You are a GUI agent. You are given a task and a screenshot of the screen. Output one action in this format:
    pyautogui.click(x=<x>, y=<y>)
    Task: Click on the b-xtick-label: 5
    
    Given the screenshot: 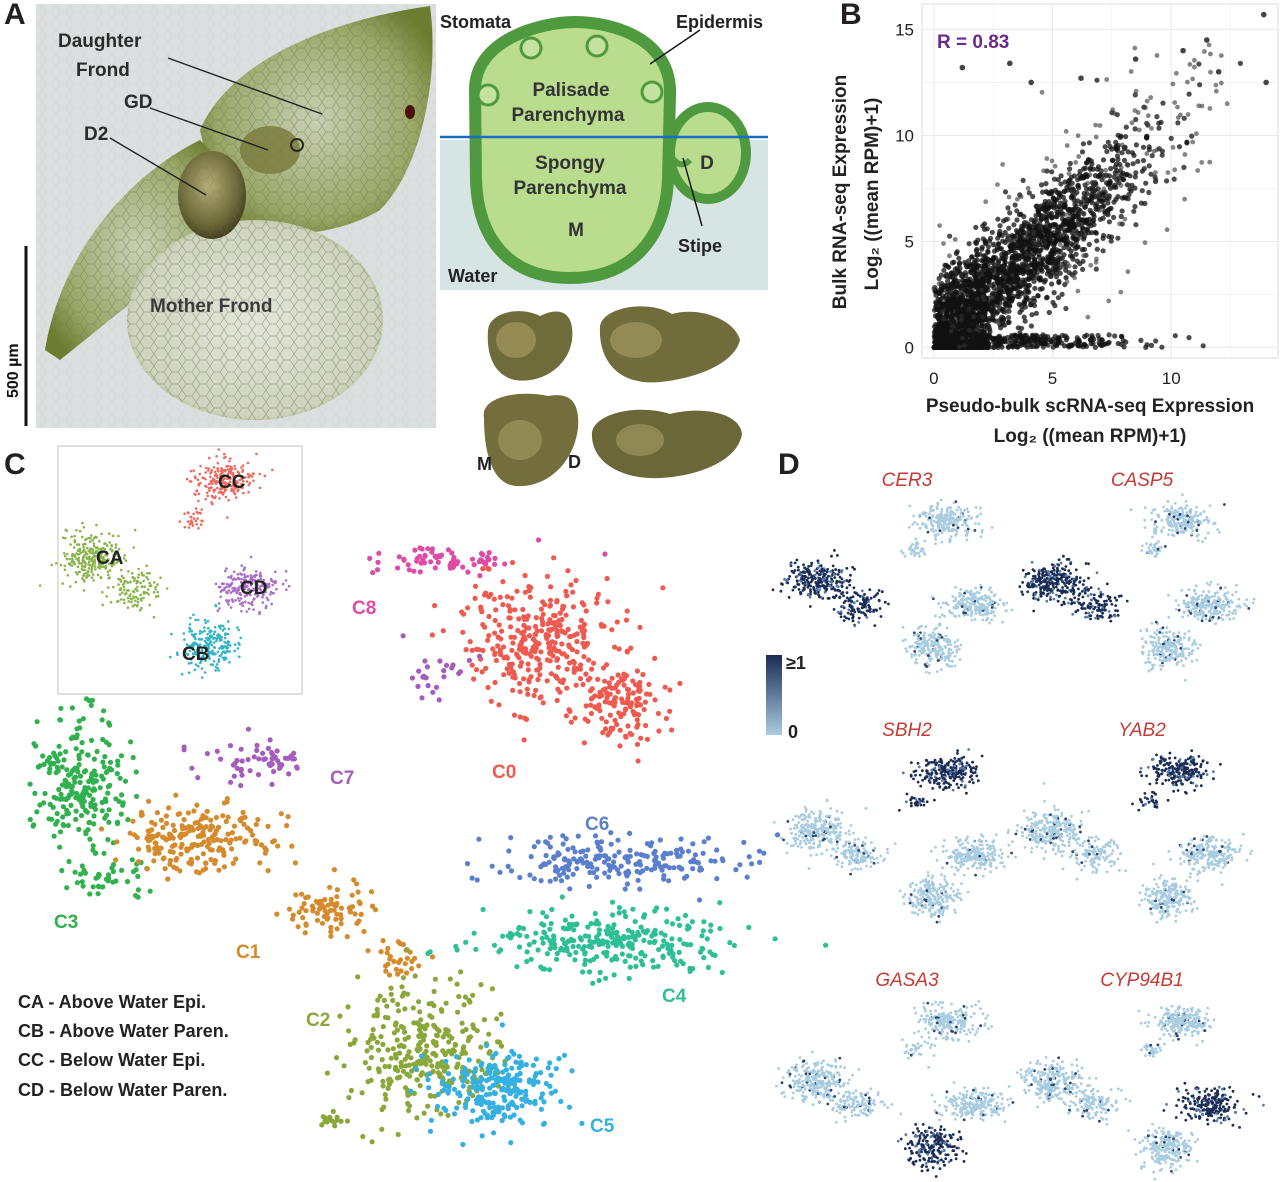 What is the action you would take?
    pyautogui.click(x=1052, y=378)
    